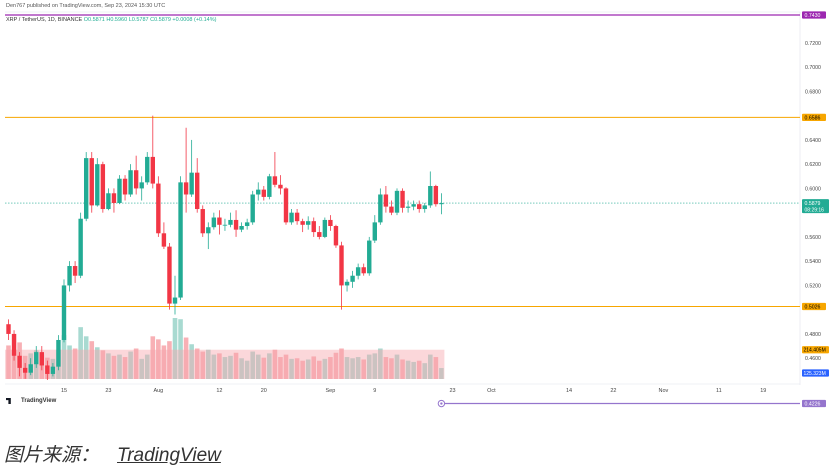 This screenshot has width=835, height=467. What do you see at coordinates (613, 391) in the screenshot?
I see `x-tick-label: 22` at bounding box center [613, 391].